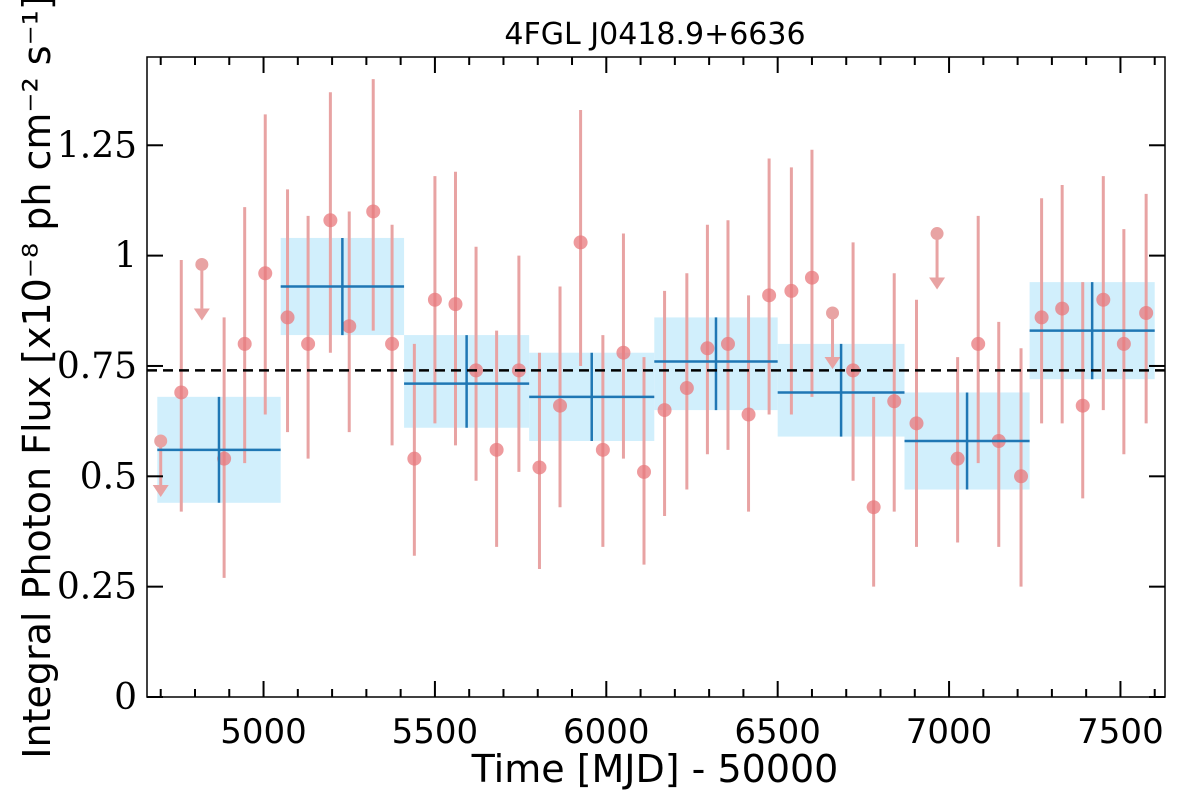 Image resolution: width=1200 pixels, height=800 pixels. Describe the element at coordinates (125, 697) in the screenshot. I see `y-tick-label: 0` at that location.